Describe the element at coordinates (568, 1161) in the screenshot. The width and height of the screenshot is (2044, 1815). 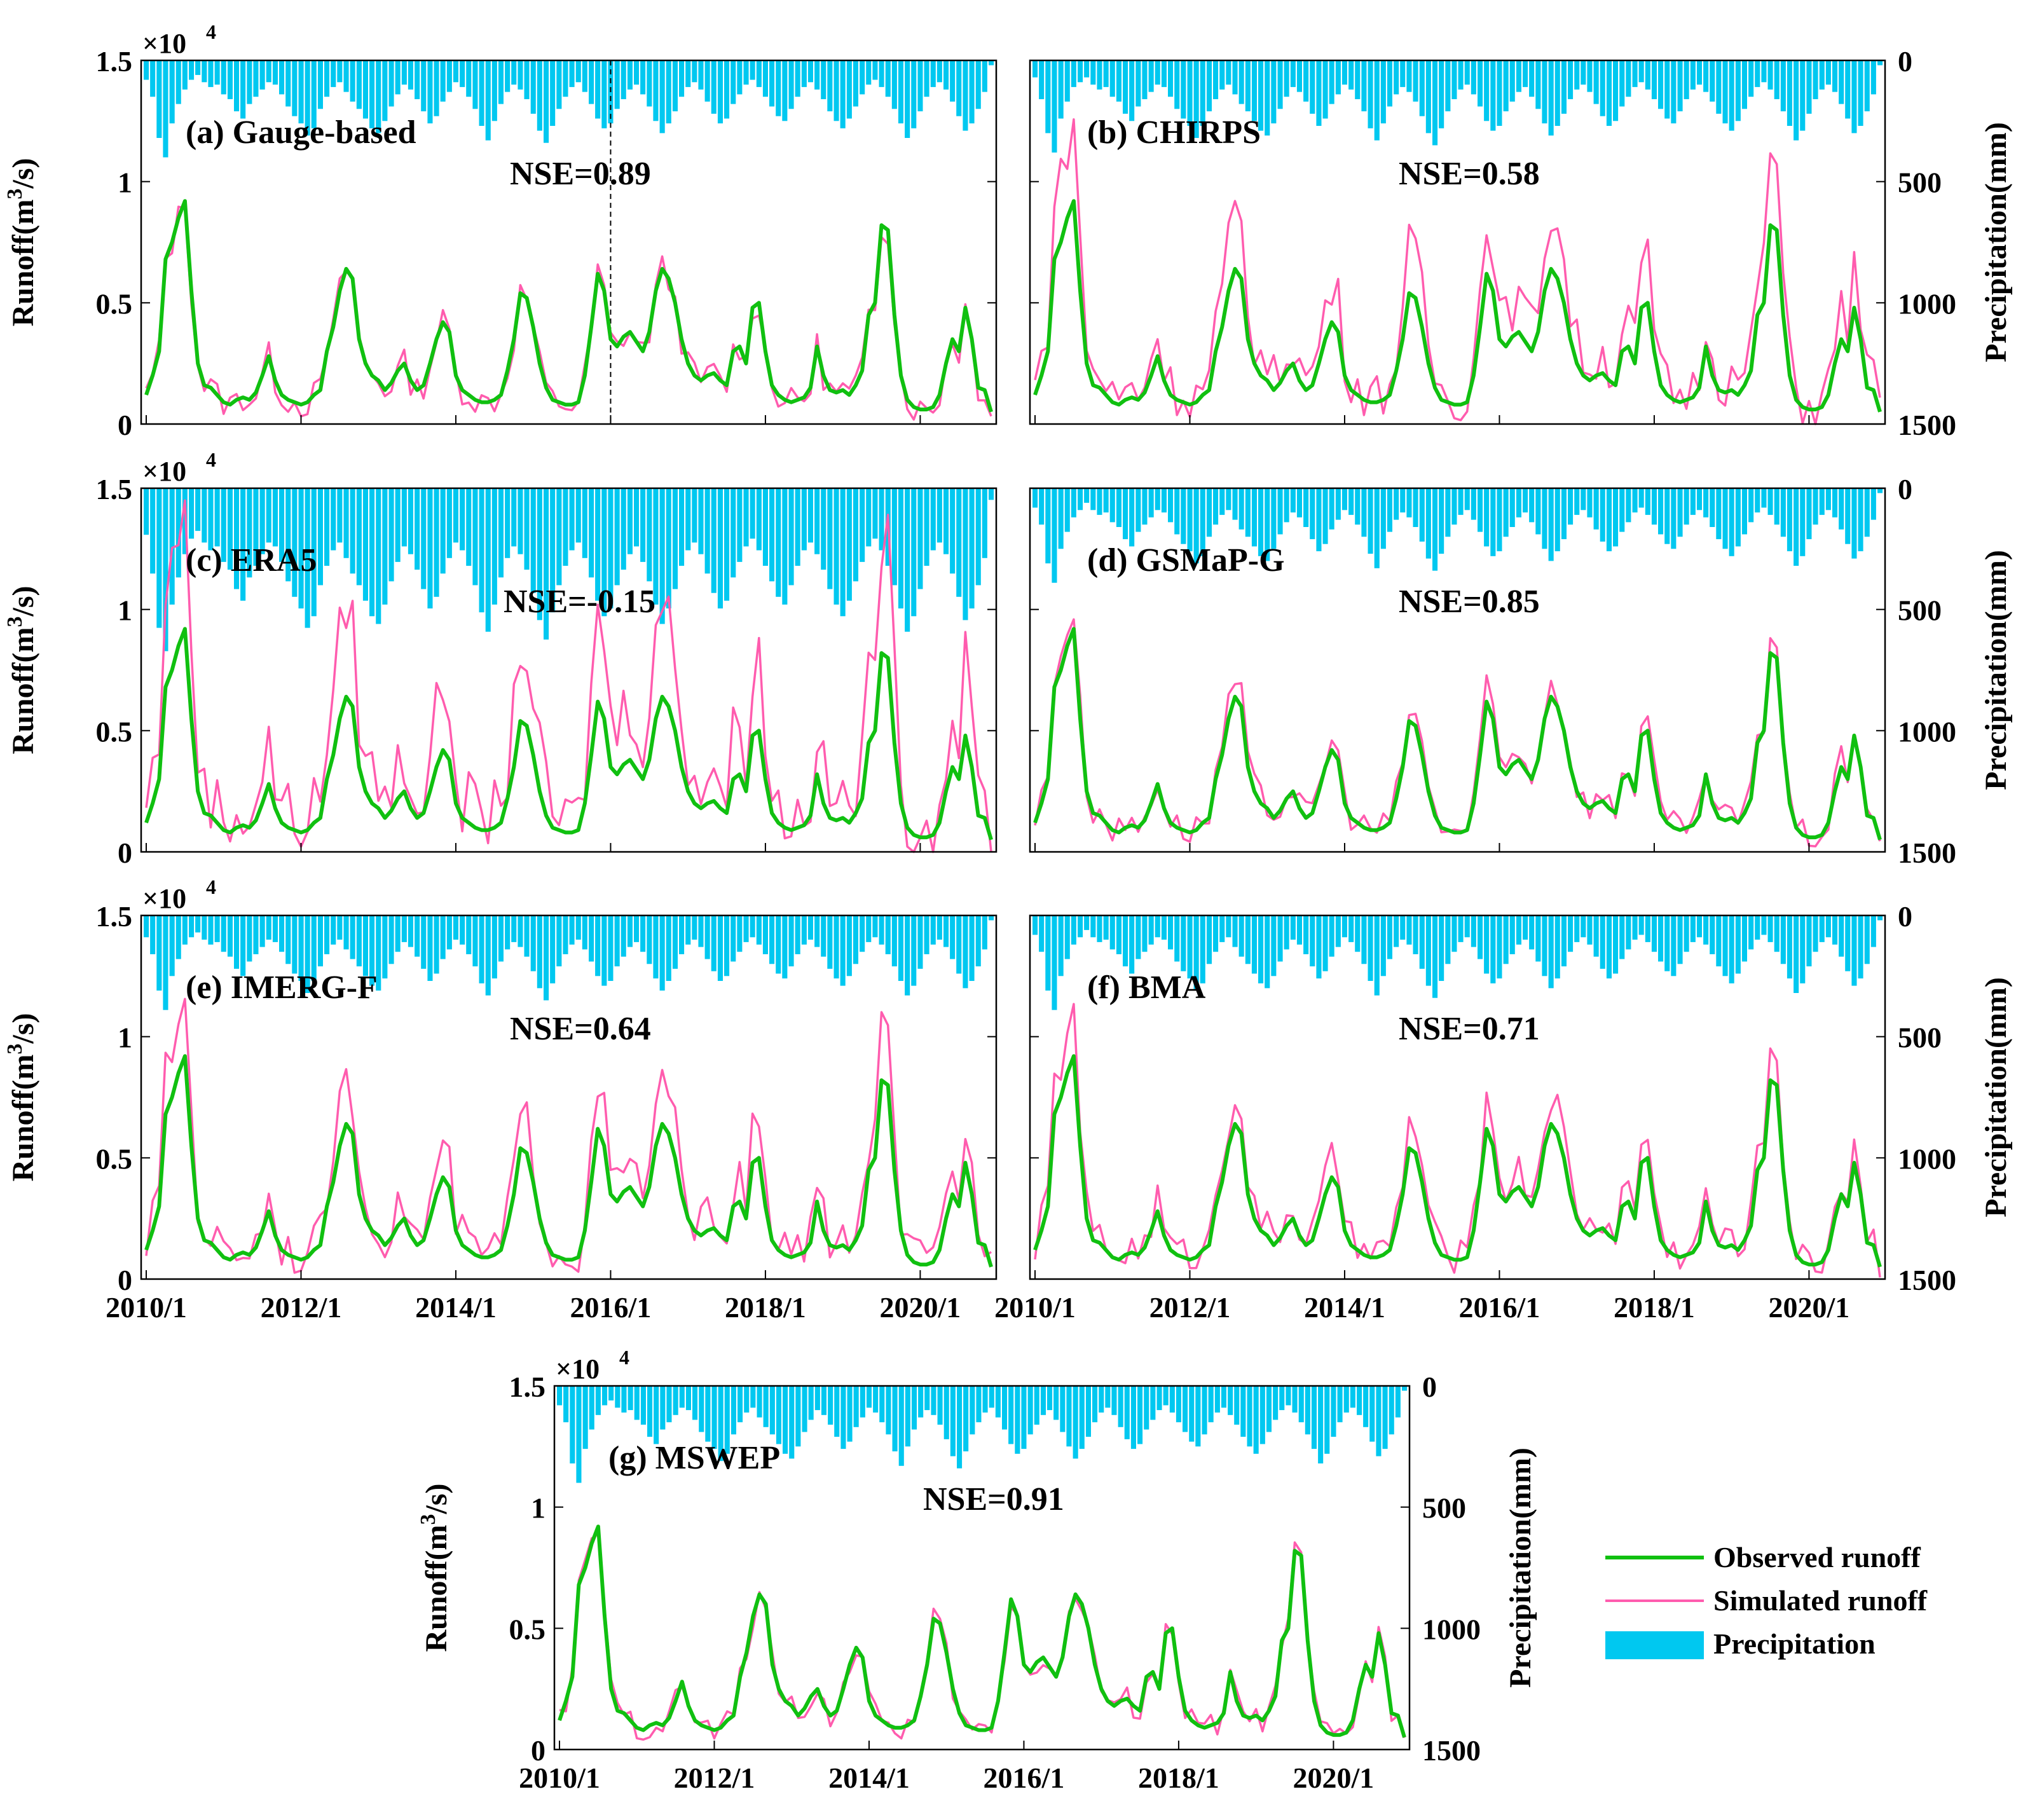
I see `observed-runoff-line` at that location.